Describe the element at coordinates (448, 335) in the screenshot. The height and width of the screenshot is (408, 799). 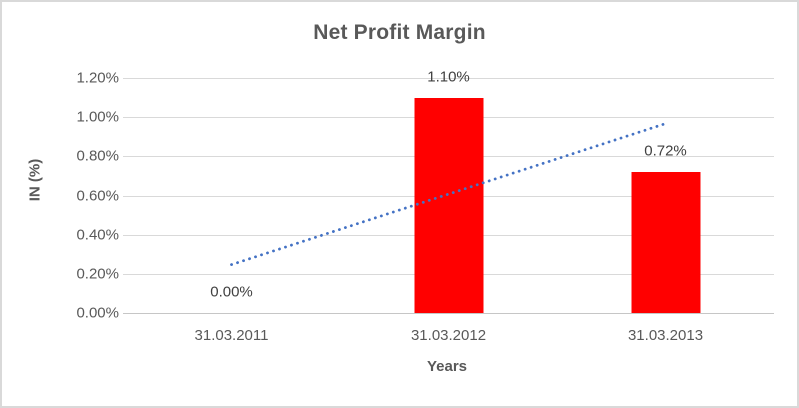
I see `x-tick-label: 31.03.2012` at that location.